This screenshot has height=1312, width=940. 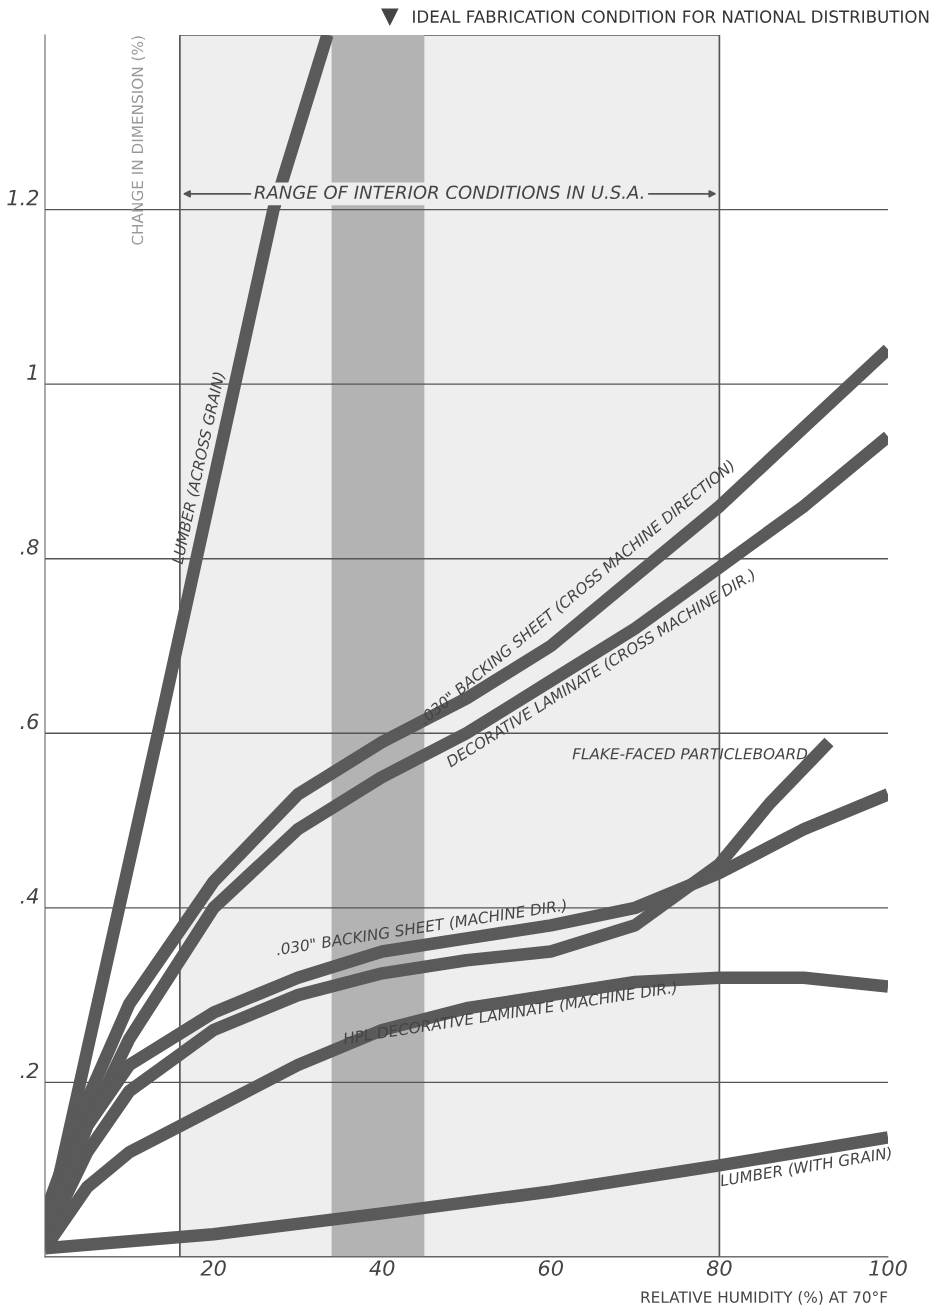 What do you see at coordinates (213, 1268) in the screenshot?
I see `x-tick-label: 20` at bounding box center [213, 1268].